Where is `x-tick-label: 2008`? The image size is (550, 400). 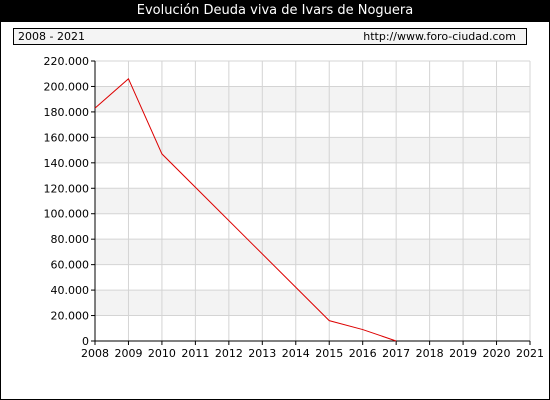 x-tick-label: 2008 is located at coordinates (95, 353).